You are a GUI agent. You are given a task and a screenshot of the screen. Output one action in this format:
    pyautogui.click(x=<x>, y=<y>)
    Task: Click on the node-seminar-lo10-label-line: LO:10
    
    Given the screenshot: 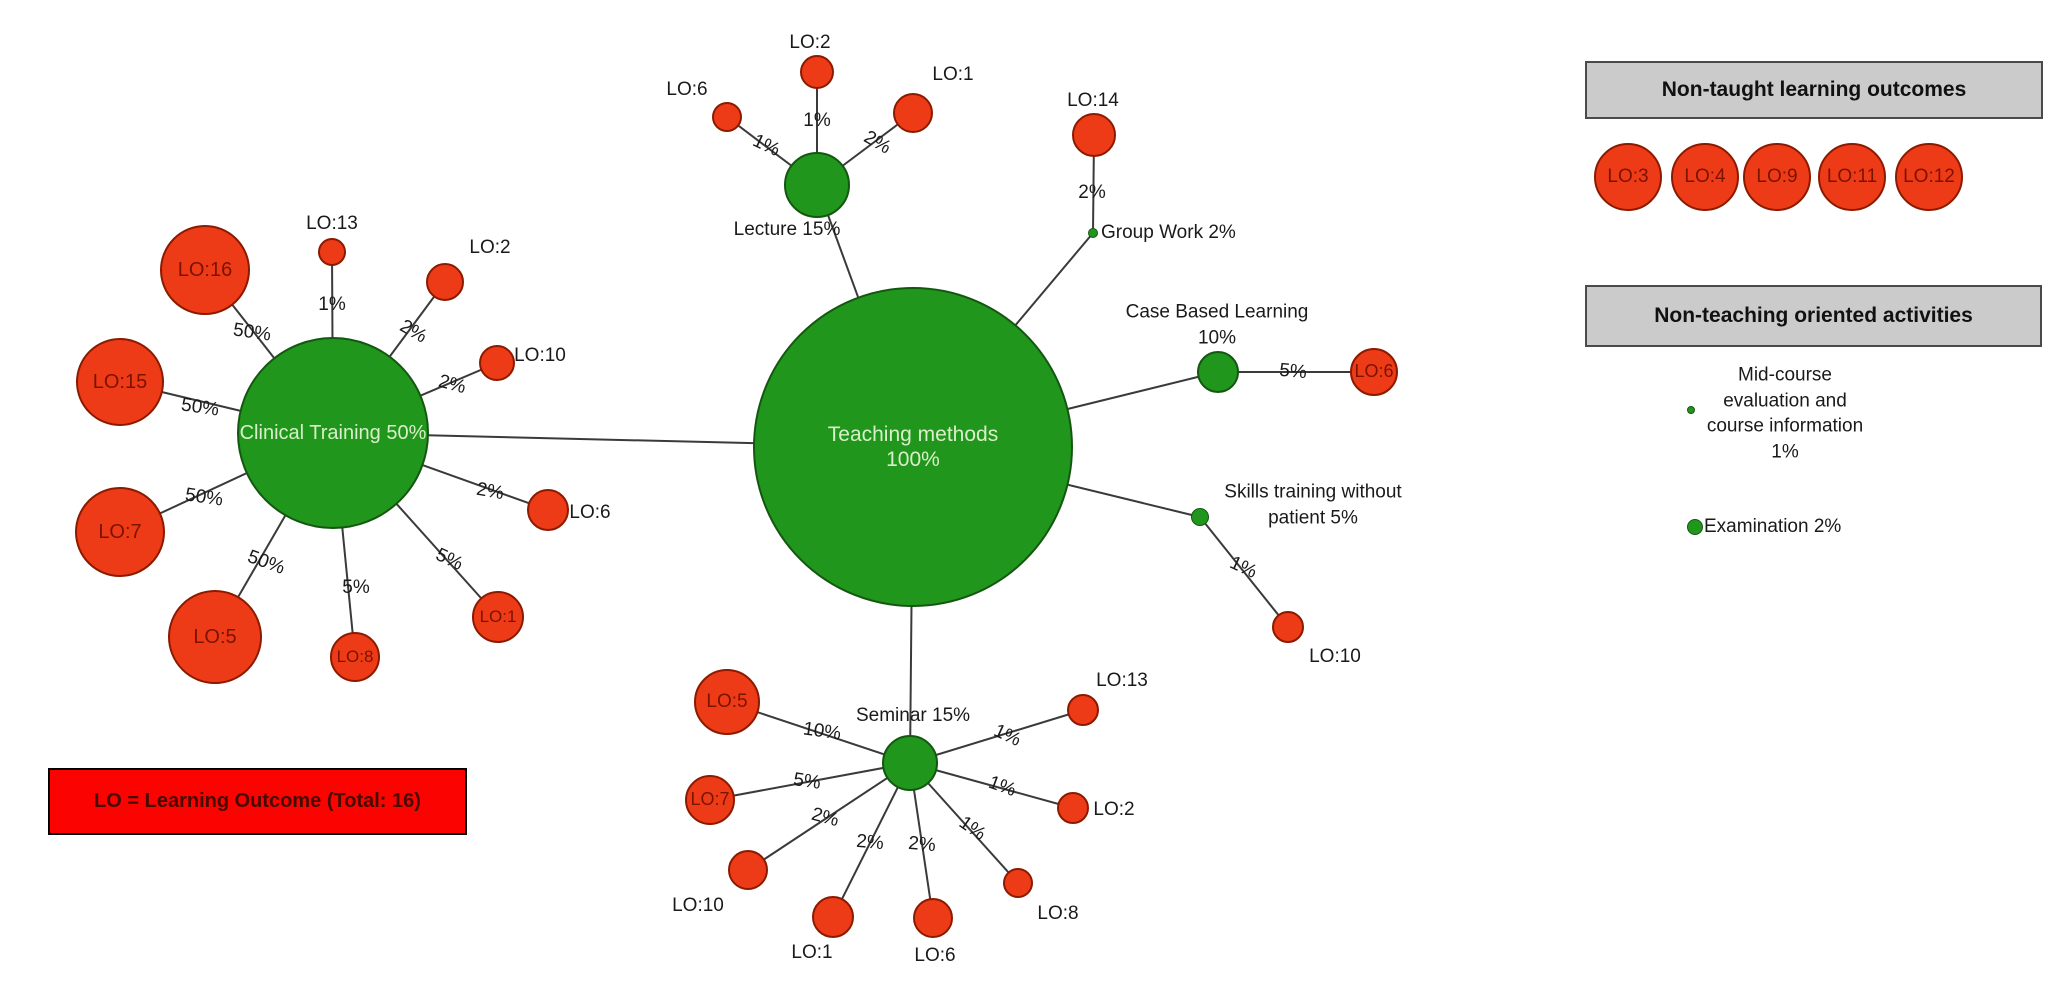 What is the action you would take?
    pyautogui.click(x=698, y=906)
    